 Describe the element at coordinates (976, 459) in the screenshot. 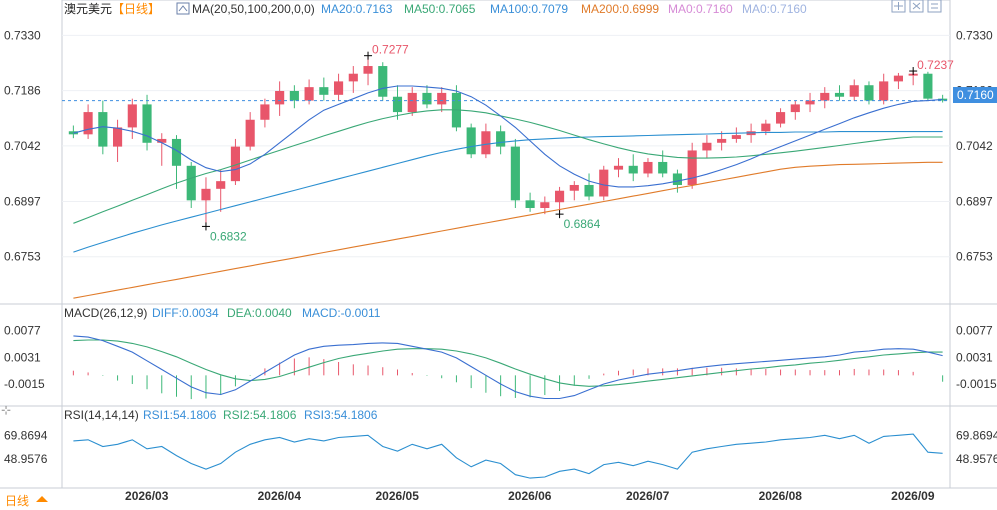

I see `rsi-tick-right: 48.9576` at that location.